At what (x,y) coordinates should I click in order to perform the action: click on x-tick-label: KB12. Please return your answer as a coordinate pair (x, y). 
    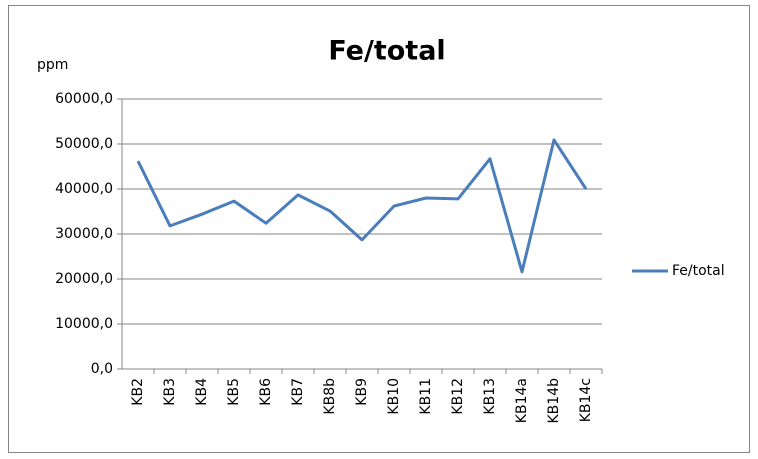
    Looking at the image, I should click on (458, 396).